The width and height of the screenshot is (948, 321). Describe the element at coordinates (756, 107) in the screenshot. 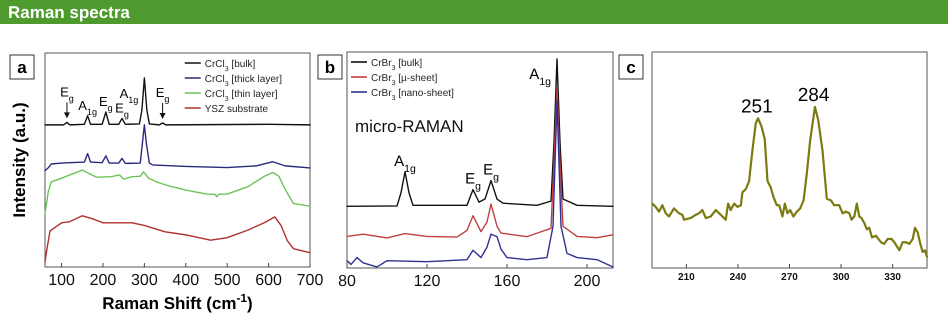

I see `annotation: 251` at that location.